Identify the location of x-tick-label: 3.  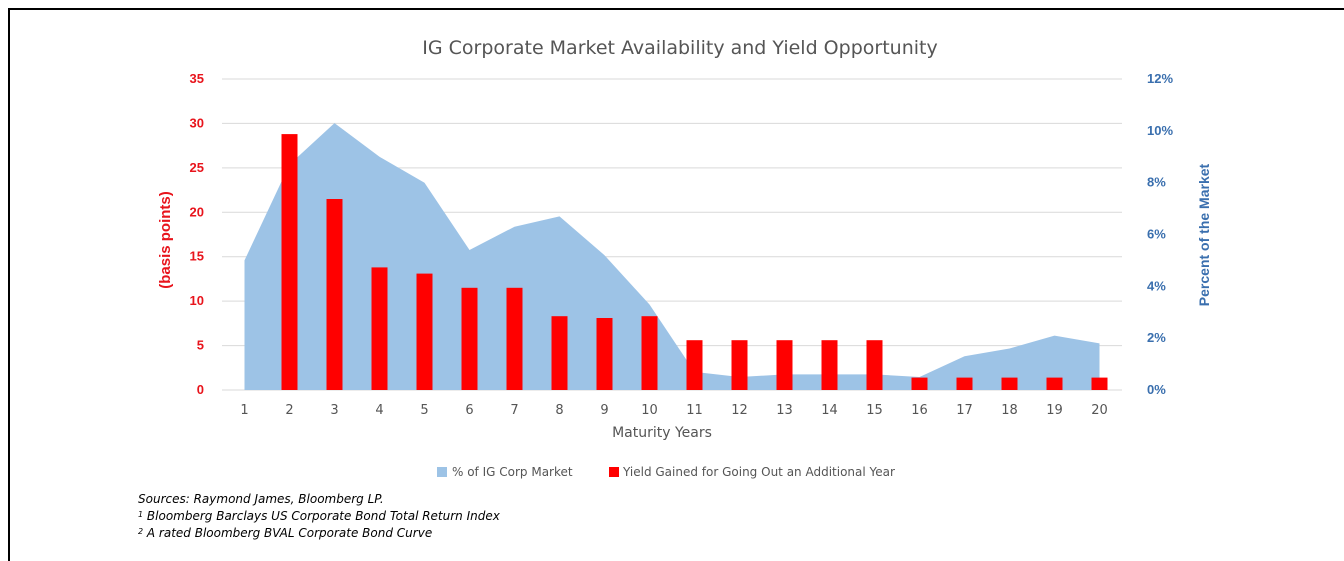
(334, 410).